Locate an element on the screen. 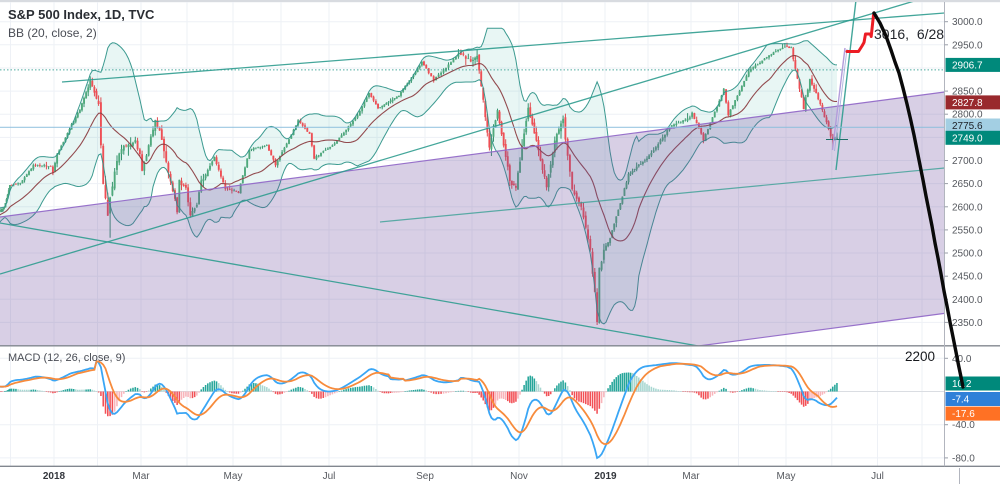 The height and width of the screenshot is (489, 1000). svg-text: 2350.0 is located at coordinates (967, 323).